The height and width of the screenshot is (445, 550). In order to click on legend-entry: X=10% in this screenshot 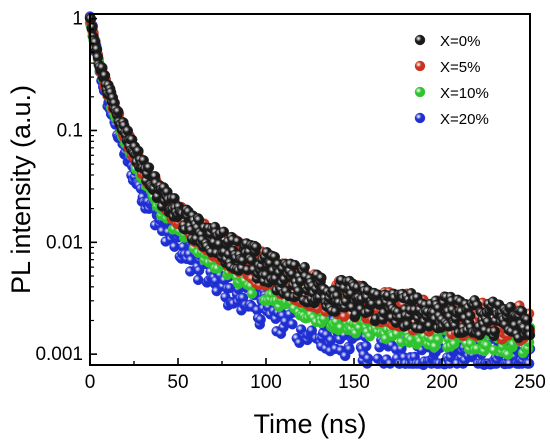, I will do `click(451, 93)`.